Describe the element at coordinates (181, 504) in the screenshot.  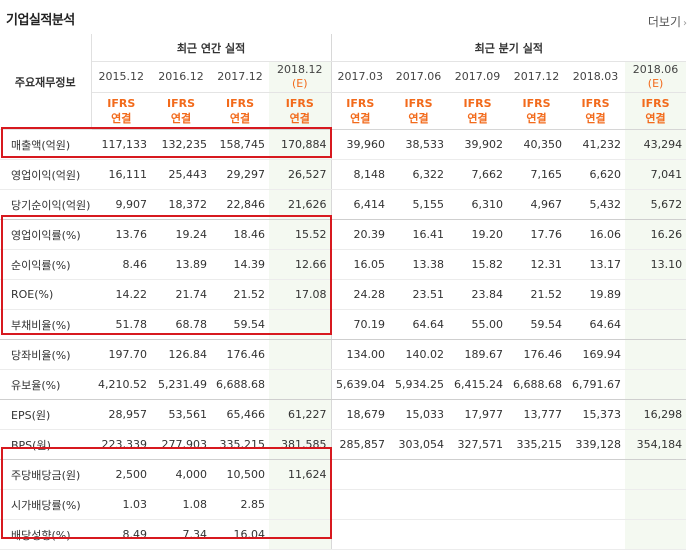
I see `table-cell: 1.08` at that location.